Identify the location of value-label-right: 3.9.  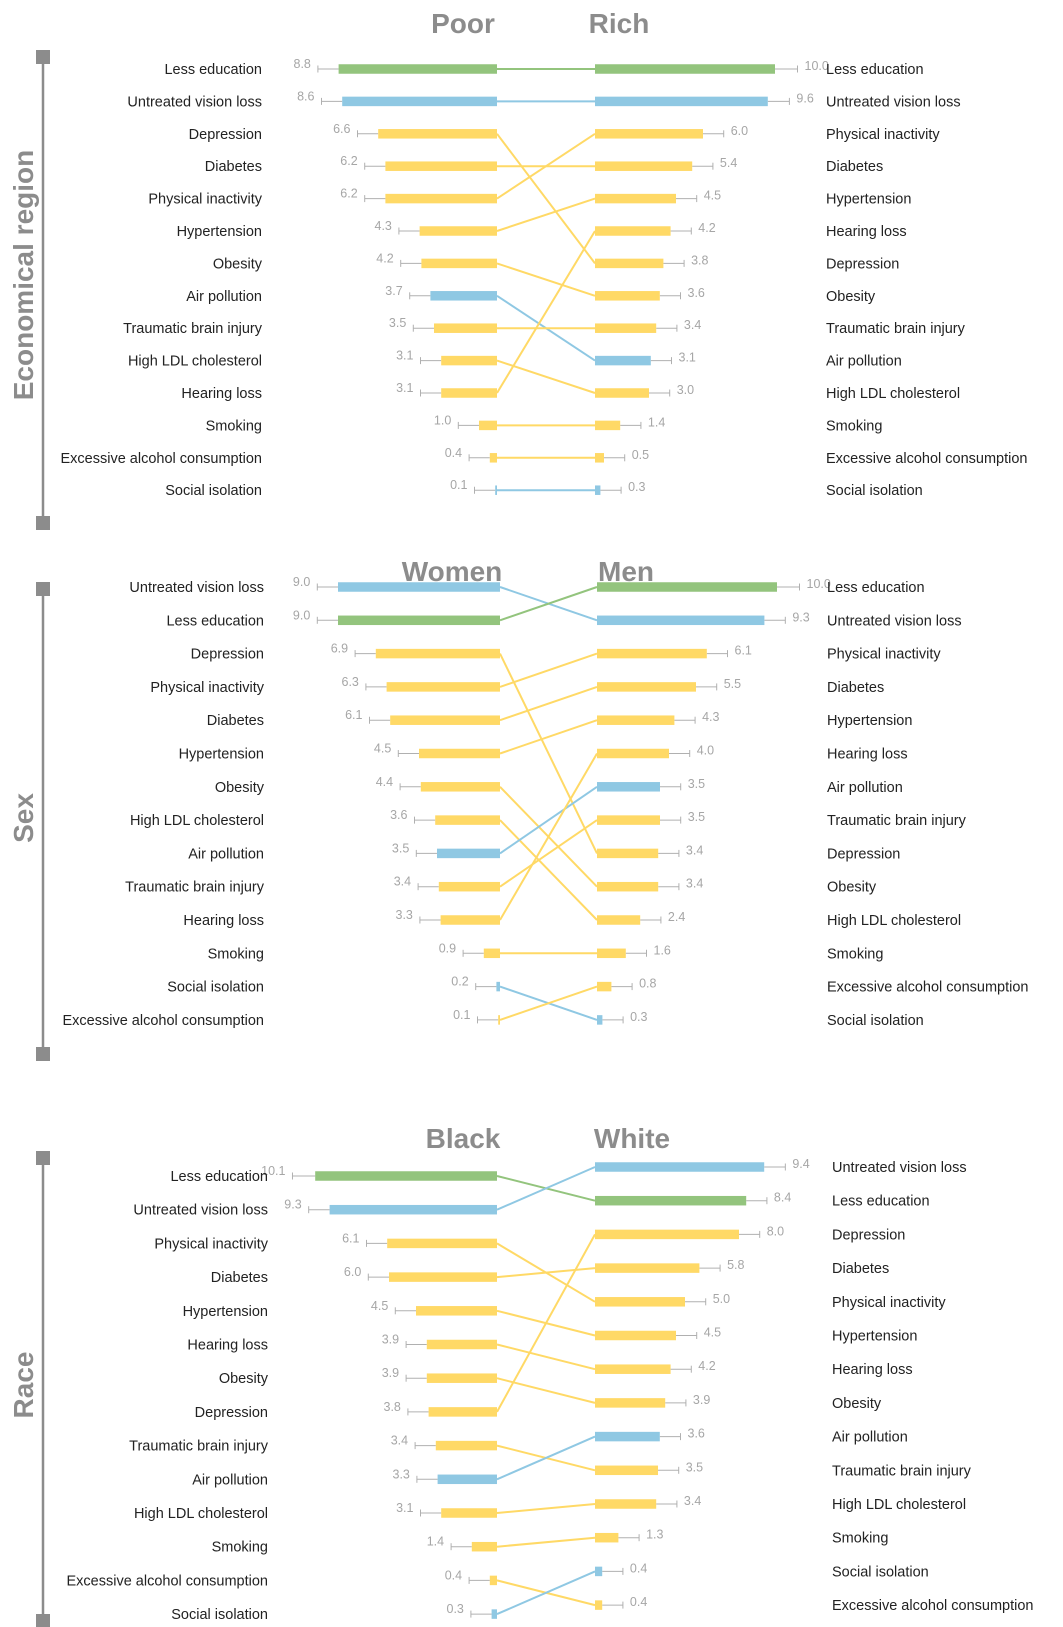
(701, 1400).